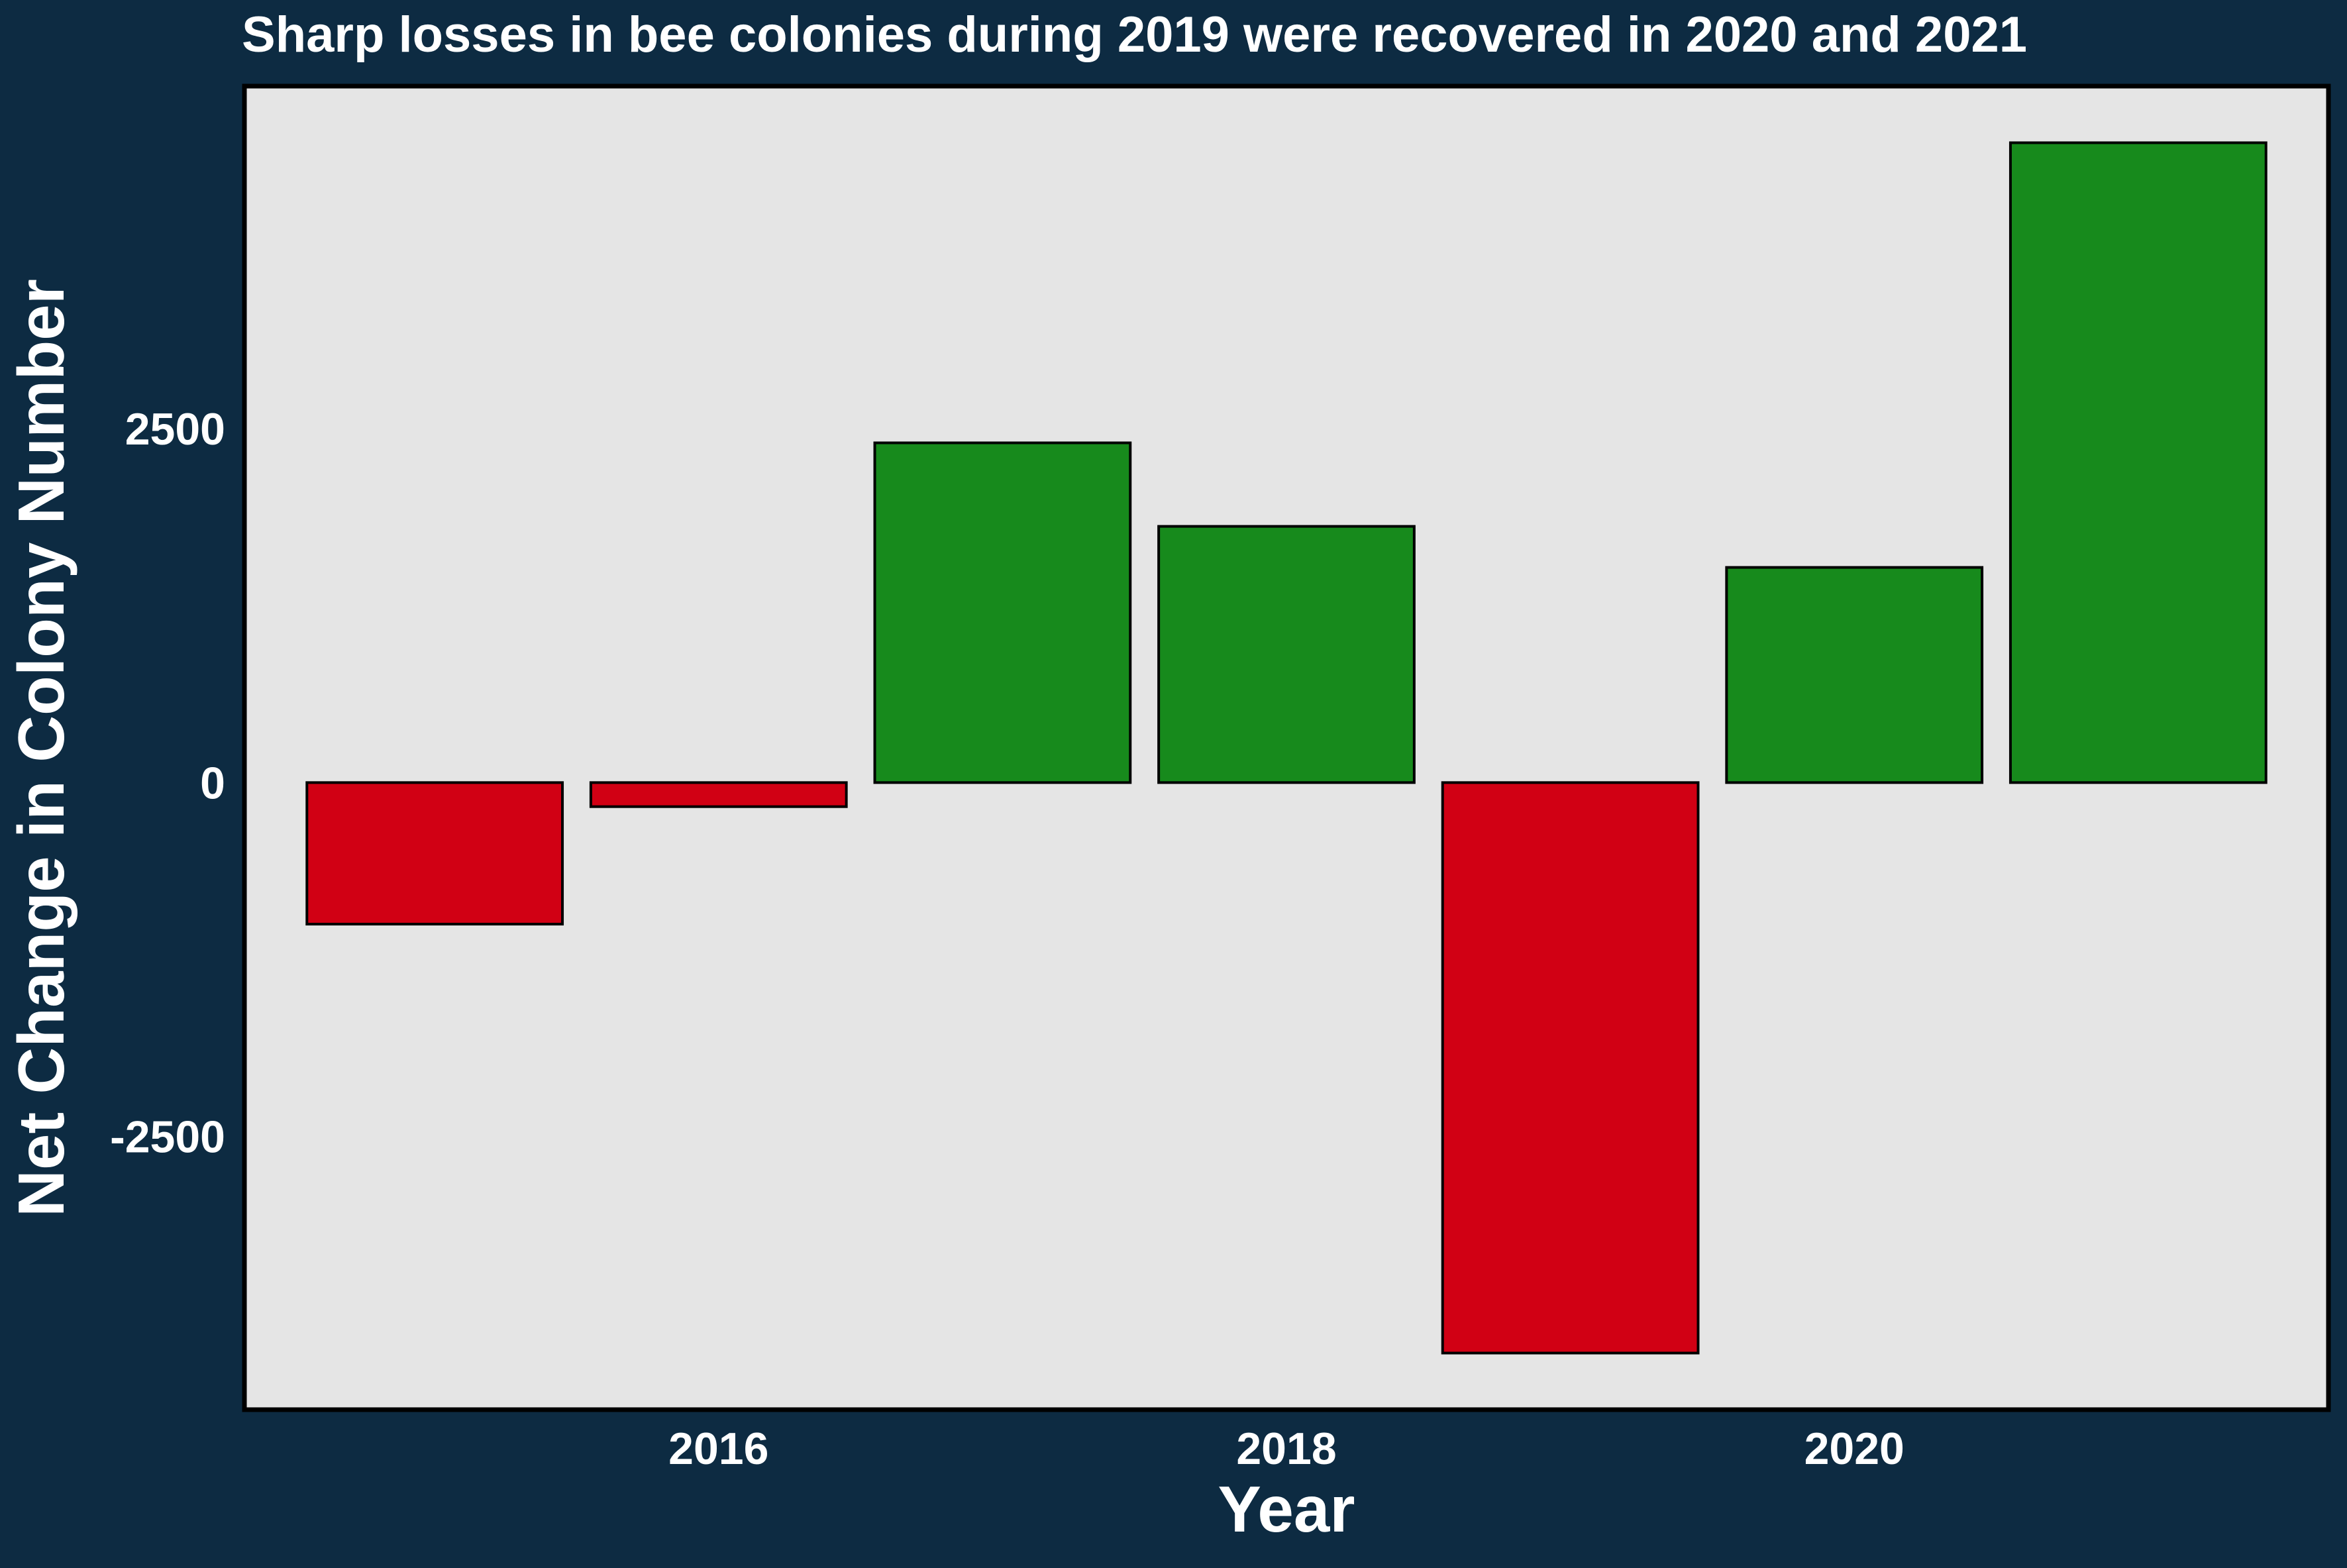 The width and height of the screenshot is (2347, 1568). Describe the element at coordinates (718, 795) in the screenshot. I see `bar-2016` at that location.